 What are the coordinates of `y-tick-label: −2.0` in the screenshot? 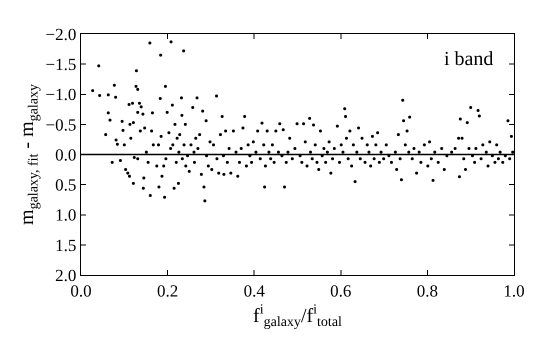 It's located at (61, 34).